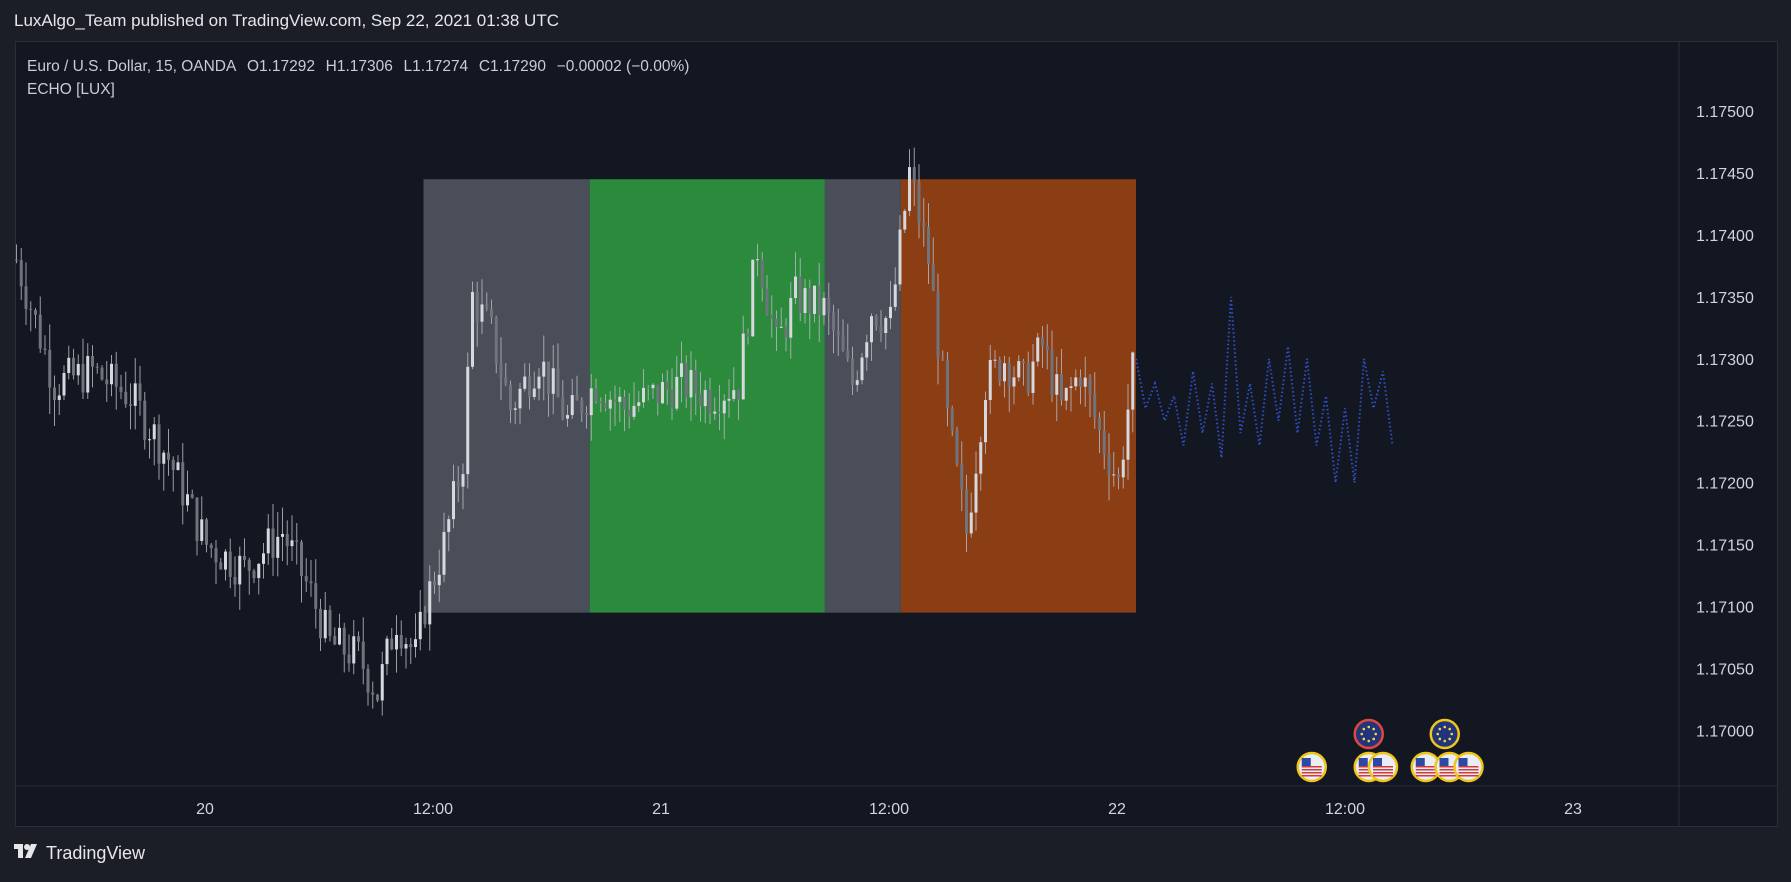 The width and height of the screenshot is (1791, 882). I want to click on tradingview-logo: TradingView, so click(79, 853).